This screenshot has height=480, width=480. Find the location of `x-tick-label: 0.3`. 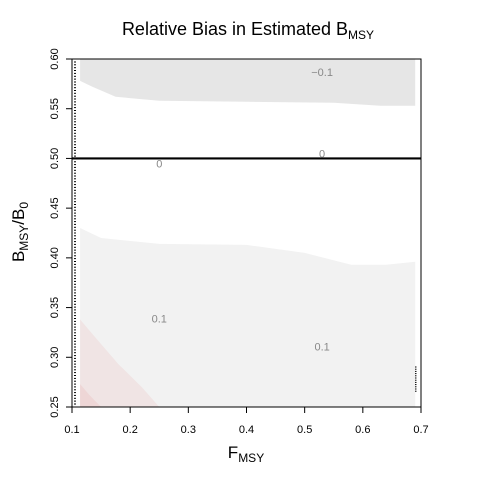

x-tick-label: 0.3 is located at coordinates (188, 430).